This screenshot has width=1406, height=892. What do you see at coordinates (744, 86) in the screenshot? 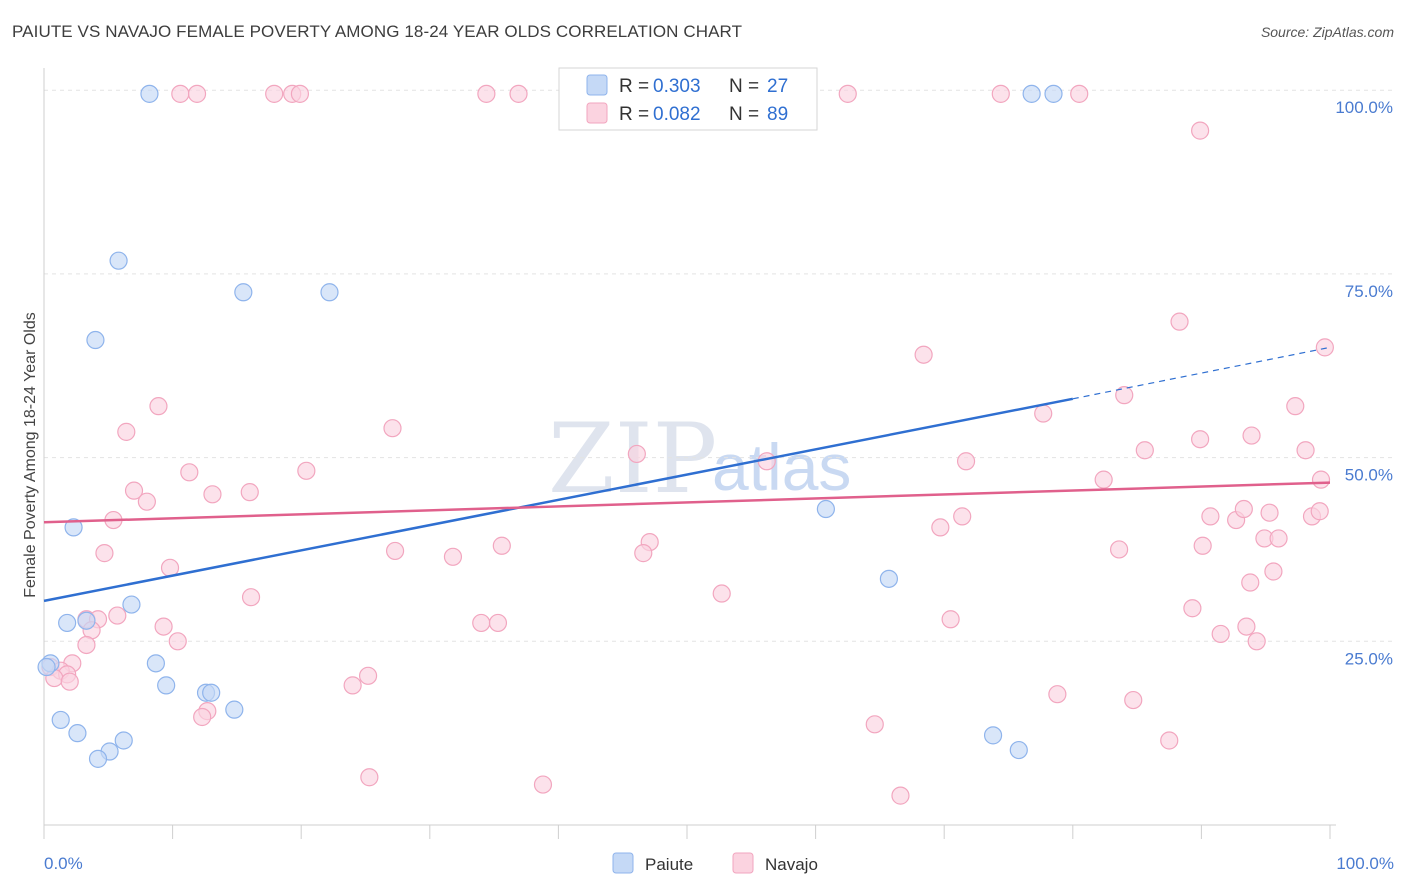
I see `paiute-n-label: N =` at bounding box center [744, 86].